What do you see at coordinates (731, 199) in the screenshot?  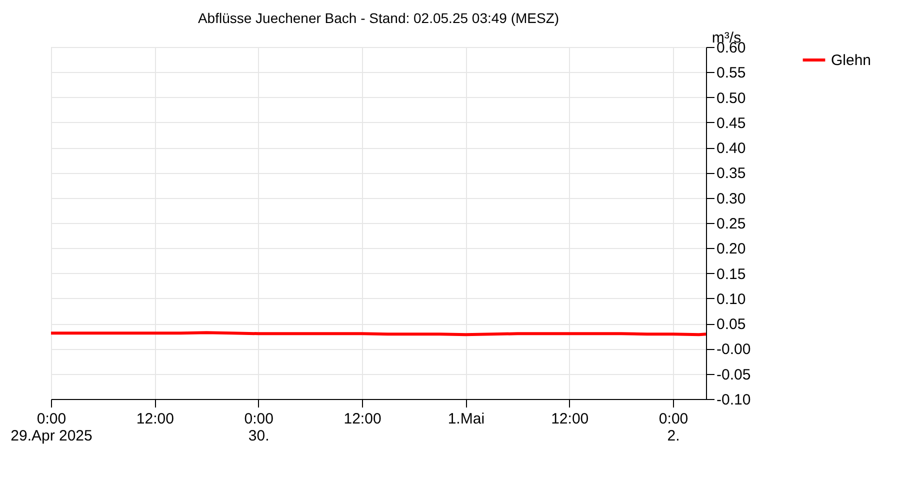 I see `y-tick-label: 0.30` at bounding box center [731, 199].